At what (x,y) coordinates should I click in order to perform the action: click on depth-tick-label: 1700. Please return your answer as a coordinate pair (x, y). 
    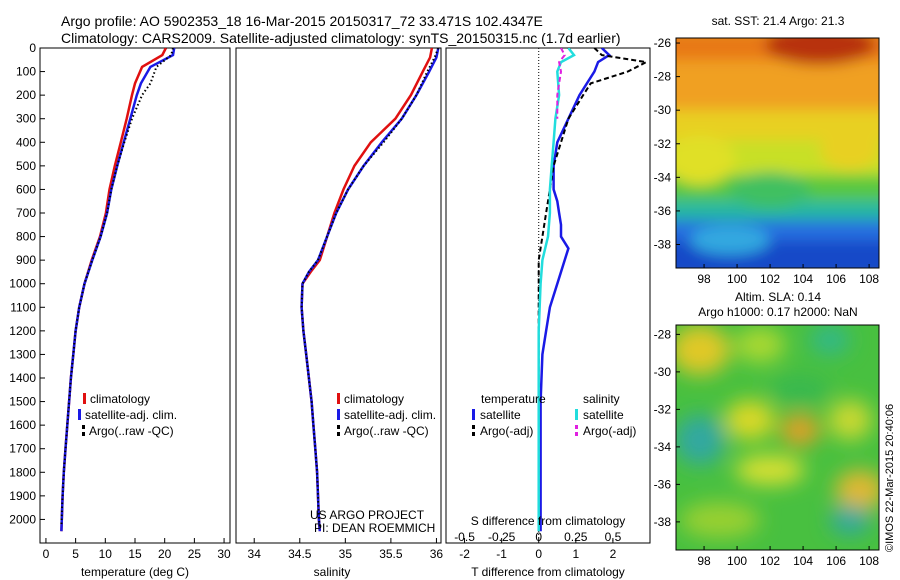
    Looking at the image, I should click on (22, 449).